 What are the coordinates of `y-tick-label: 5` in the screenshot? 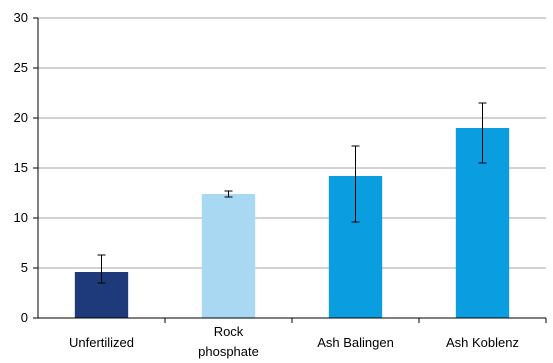 It's located at (24, 267).